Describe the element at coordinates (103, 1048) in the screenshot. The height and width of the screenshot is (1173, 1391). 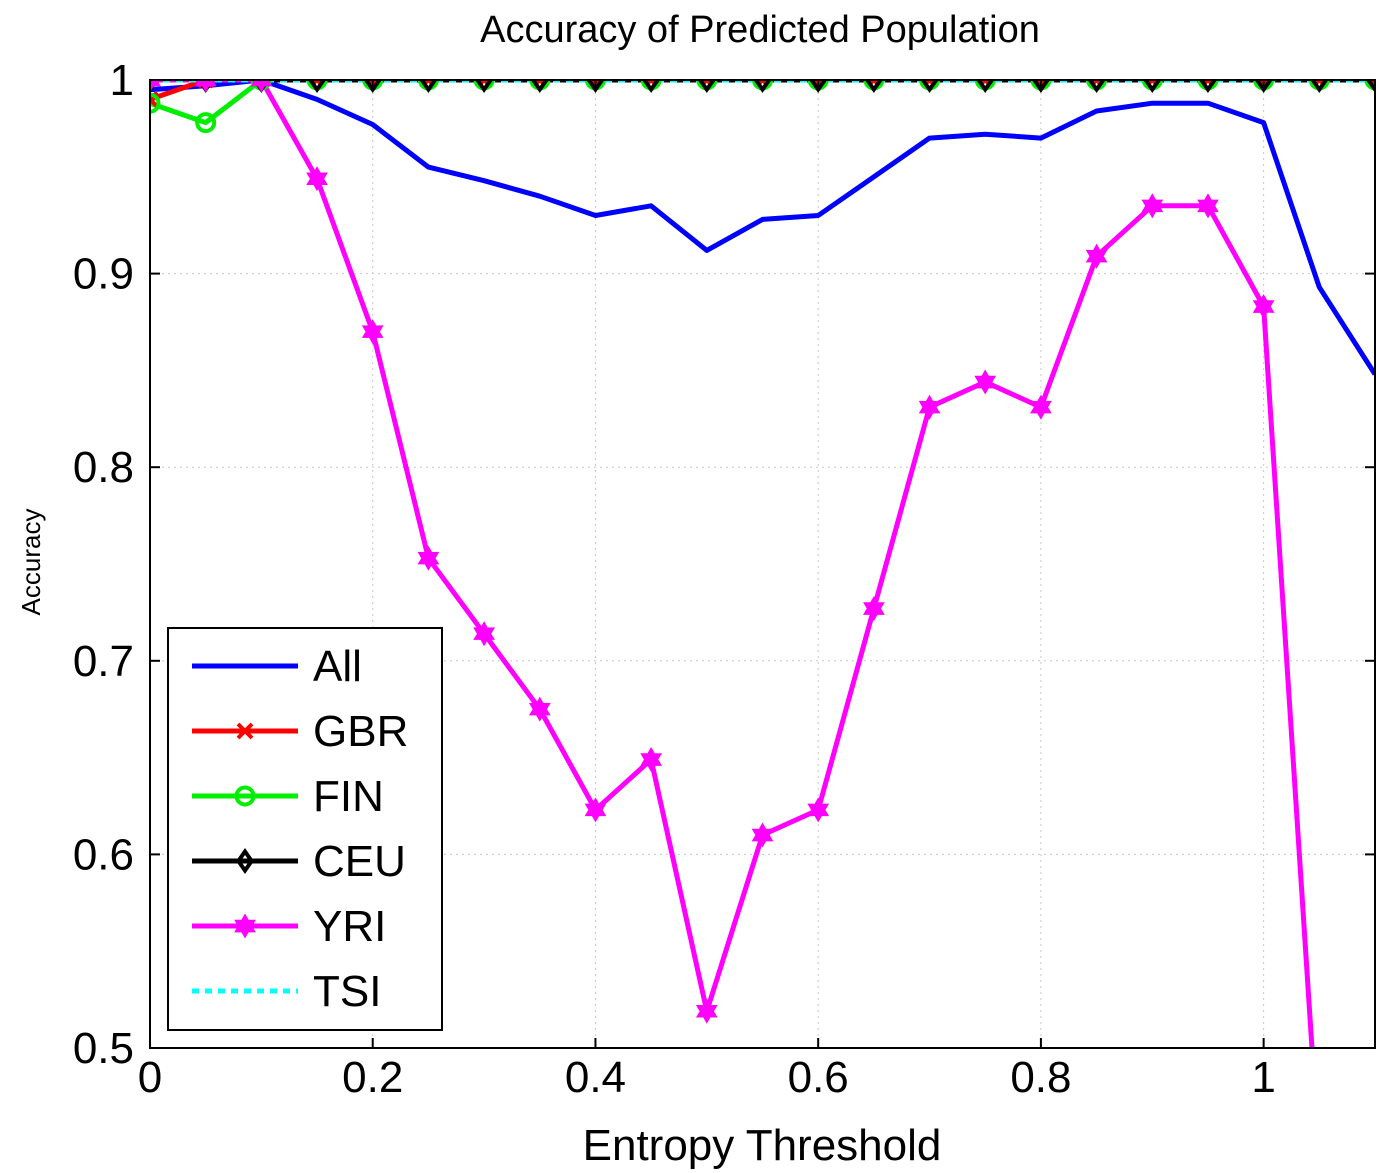
I see `y-tick-label: 0.5` at that location.